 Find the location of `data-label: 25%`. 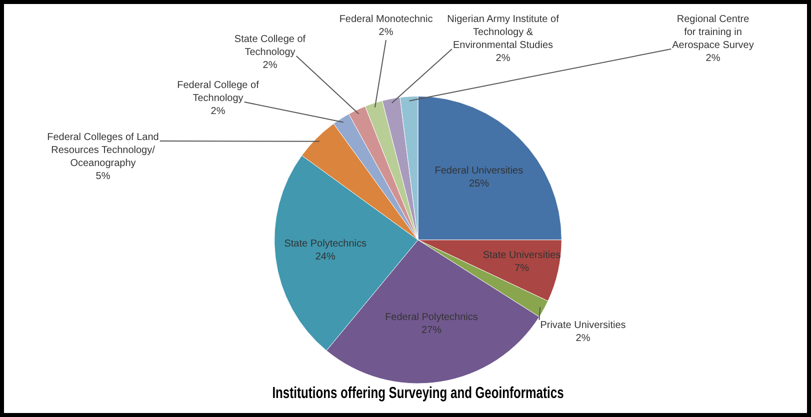

data-label: 25% is located at coordinates (479, 184).